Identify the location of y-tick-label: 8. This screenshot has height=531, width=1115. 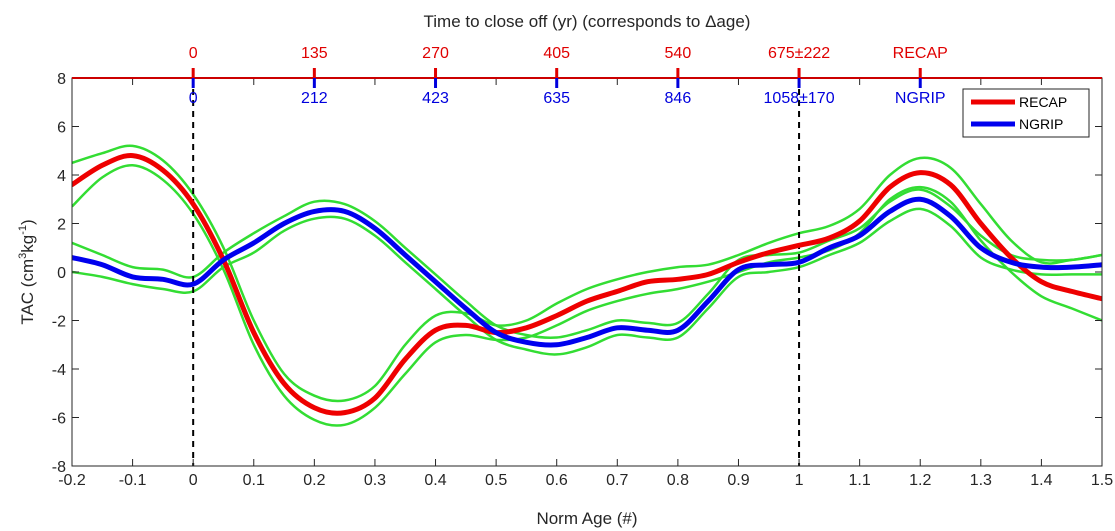
(61, 79).